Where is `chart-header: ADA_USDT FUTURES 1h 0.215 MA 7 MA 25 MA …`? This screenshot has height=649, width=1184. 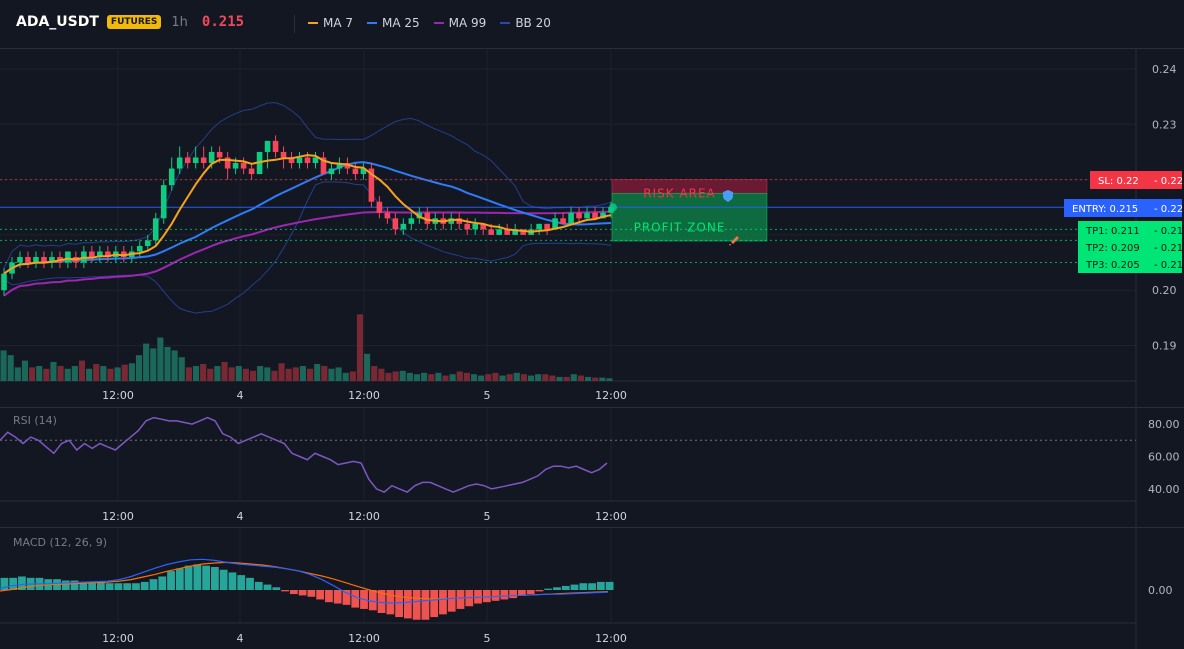
chart-header: ADA_USDT FUTURES 1h 0.215 MA 7 MA 25 MA … is located at coordinates (592, 24).